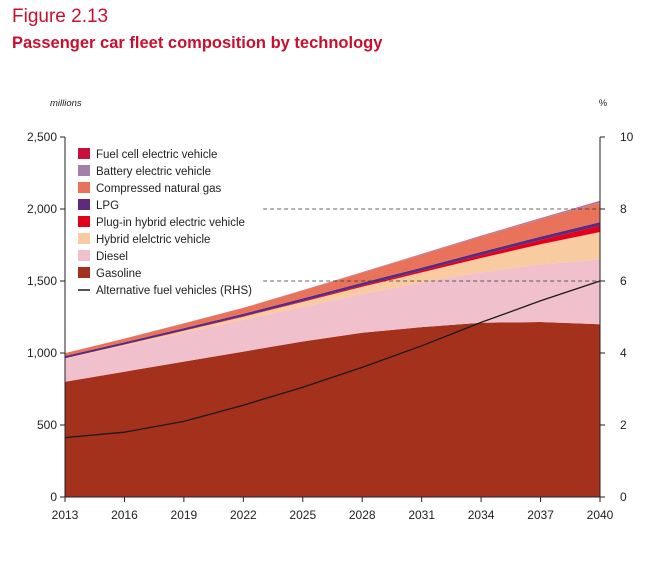 The width and height of the screenshot is (652, 565). Describe the element at coordinates (84, 170) in the screenshot. I see `legend-swatch-battery-electric-vehicle` at that location.